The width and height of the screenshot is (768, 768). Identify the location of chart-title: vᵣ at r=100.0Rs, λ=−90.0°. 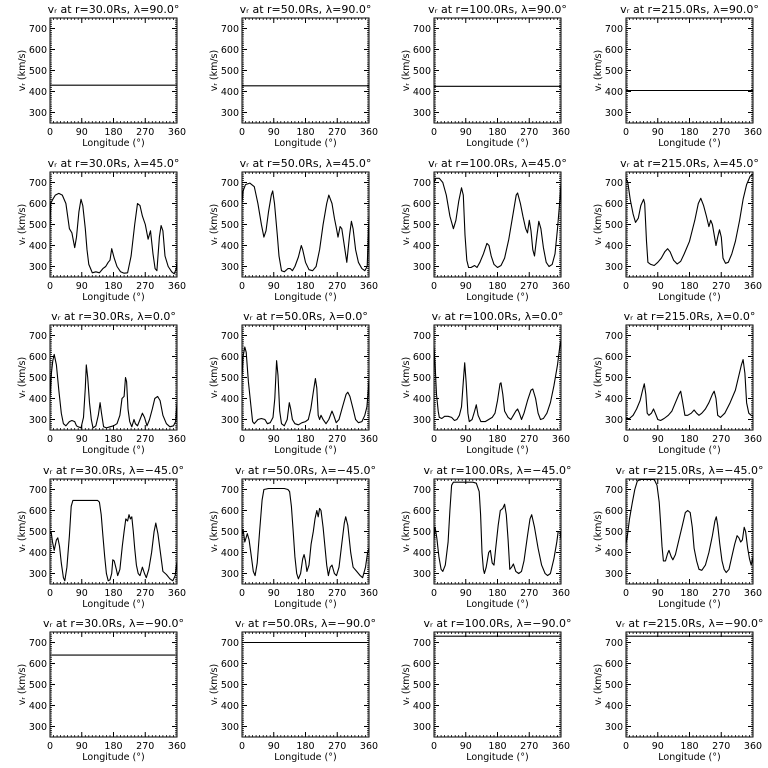
(498, 623).